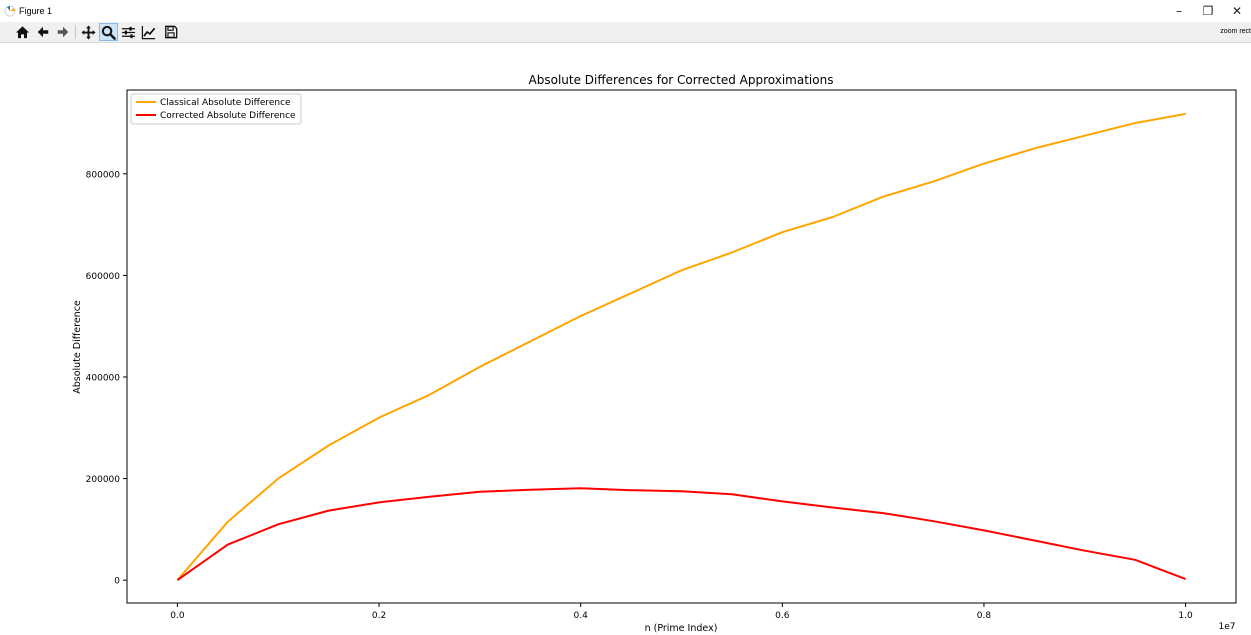 This screenshot has width=1251, height=635. I want to click on y-tick-label: 400000, so click(103, 378).